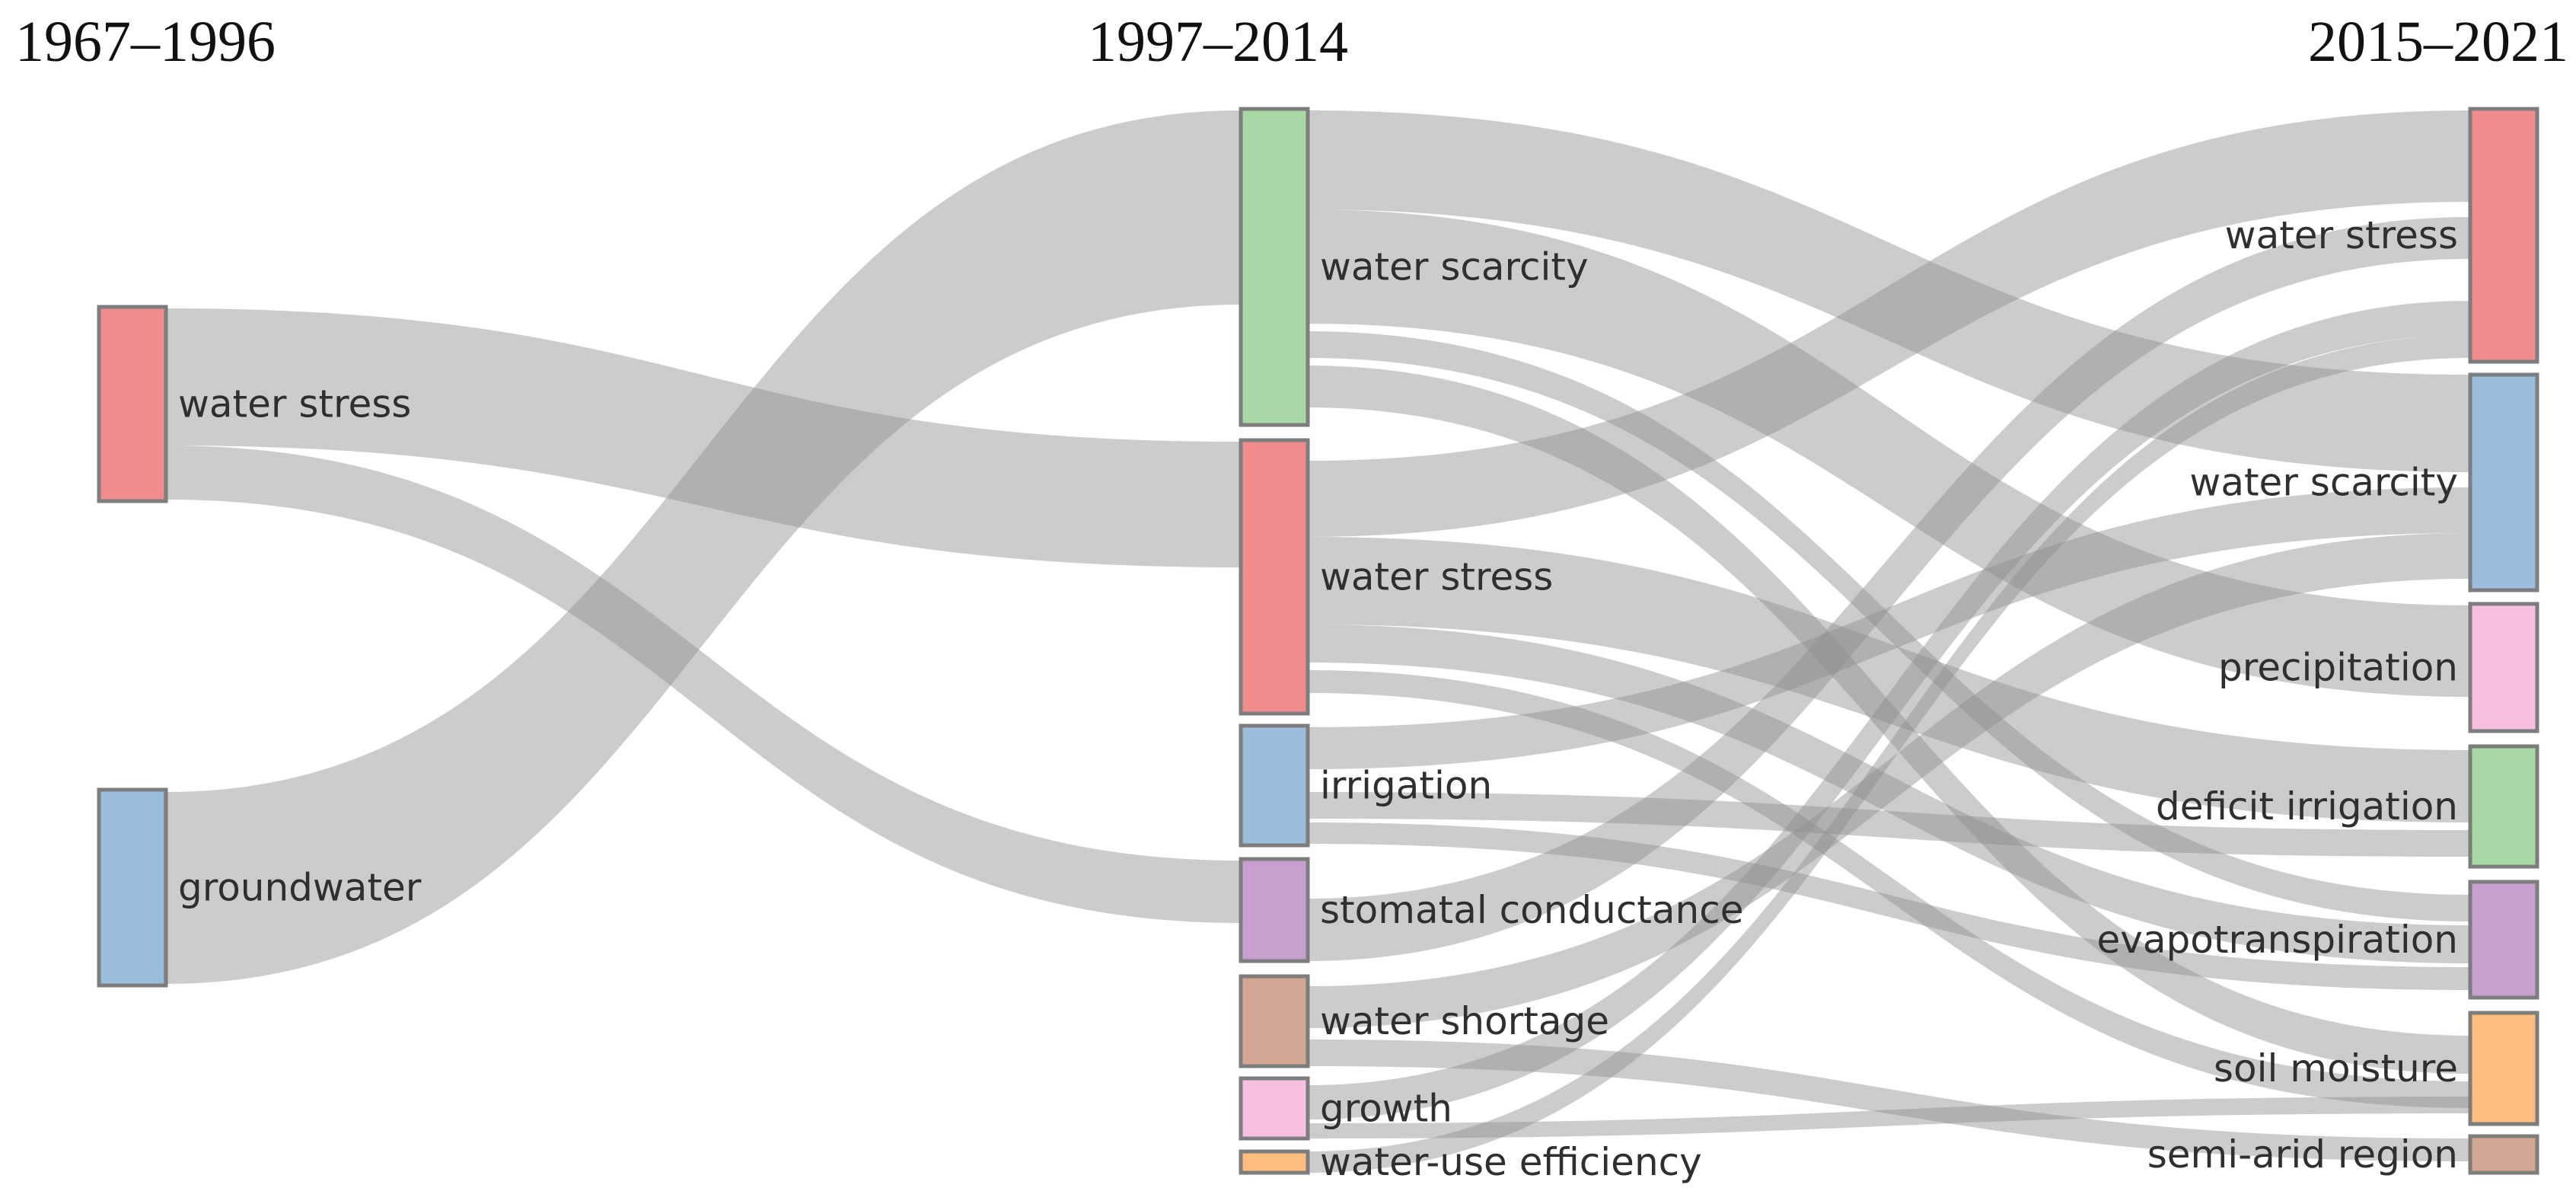 Image resolution: width=2576 pixels, height=1188 pixels. What do you see at coordinates (2503, 667) in the screenshot?
I see `node-c-precipitation` at bounding box center [2503, 667].